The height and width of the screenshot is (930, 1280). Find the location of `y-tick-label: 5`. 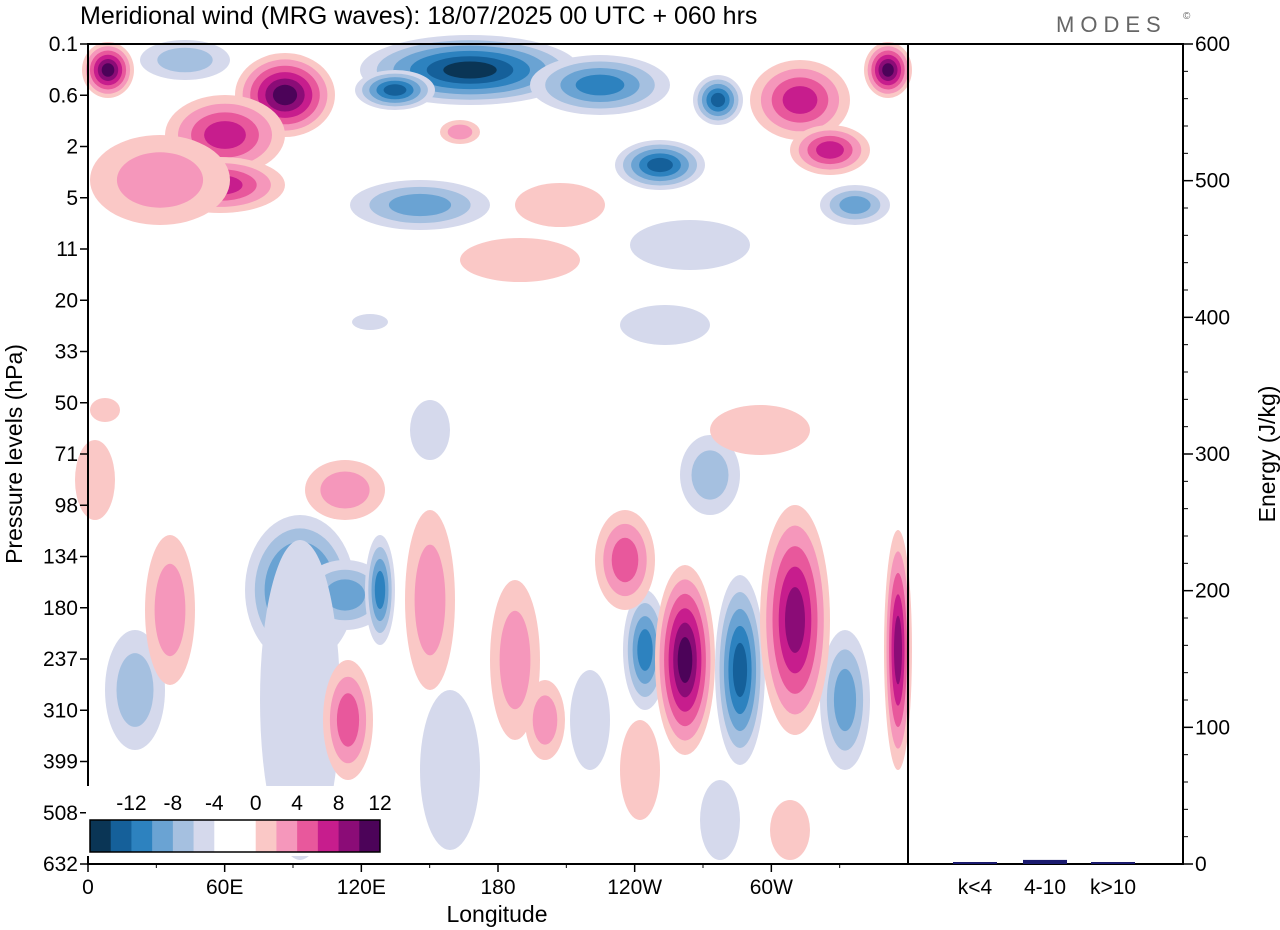

y-tick-label: 5 is located at coordinates (72, 198).